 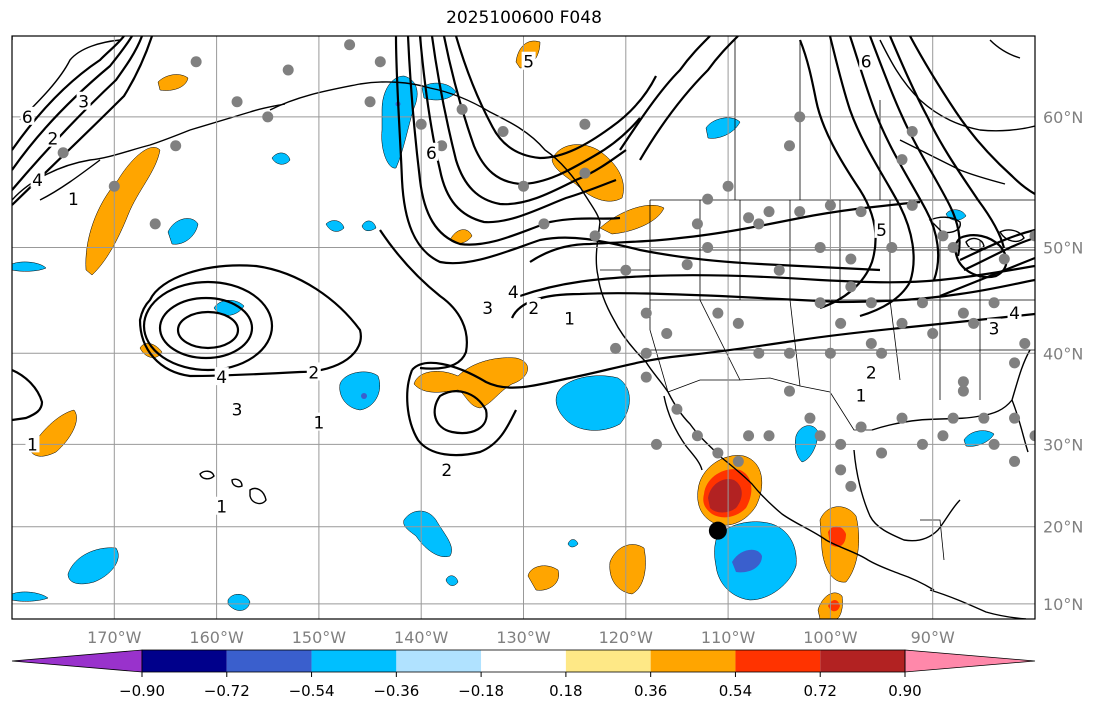 I want to click on longitude-label: 90°W, so click(x=933, y=637).